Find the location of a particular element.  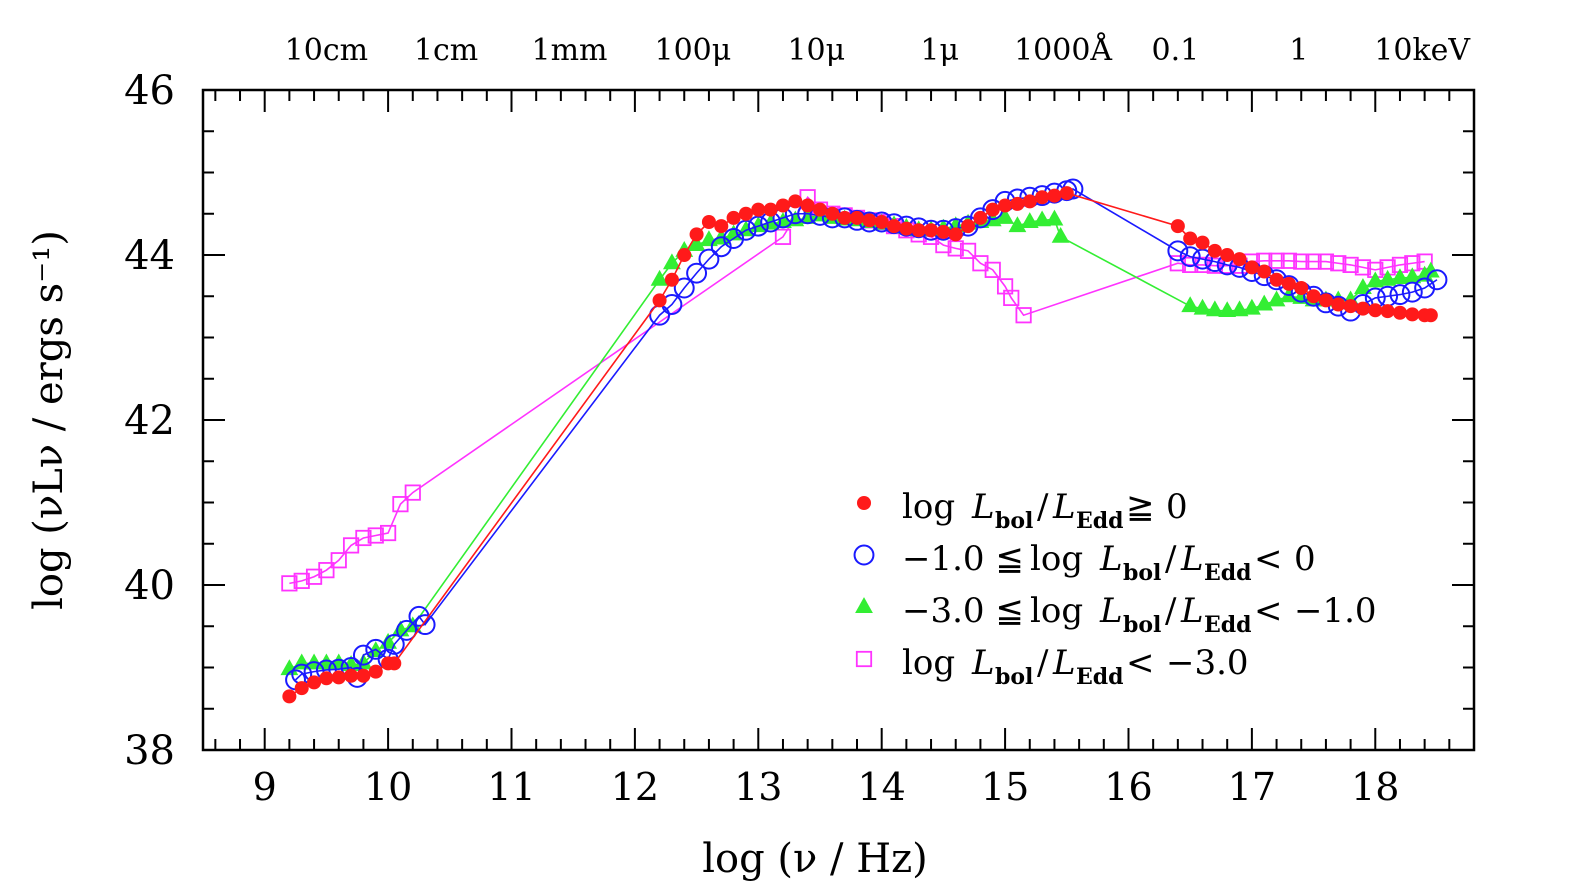

x-tick-label: 9 is located at coordinates (265, 787).